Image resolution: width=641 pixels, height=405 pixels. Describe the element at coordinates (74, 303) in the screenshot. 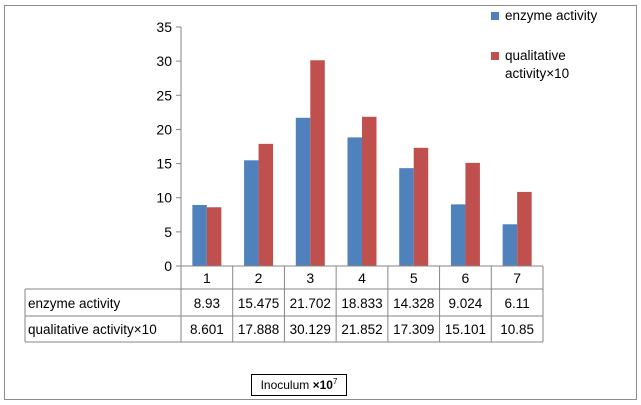

I see `table-row-label: enzyme activity` at that location.